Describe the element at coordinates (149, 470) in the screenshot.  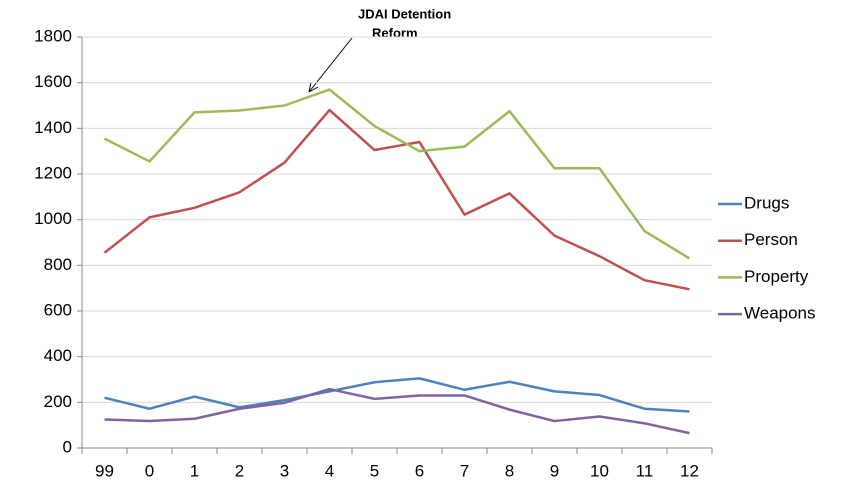
I see `x-tick-label: 0` at that location.